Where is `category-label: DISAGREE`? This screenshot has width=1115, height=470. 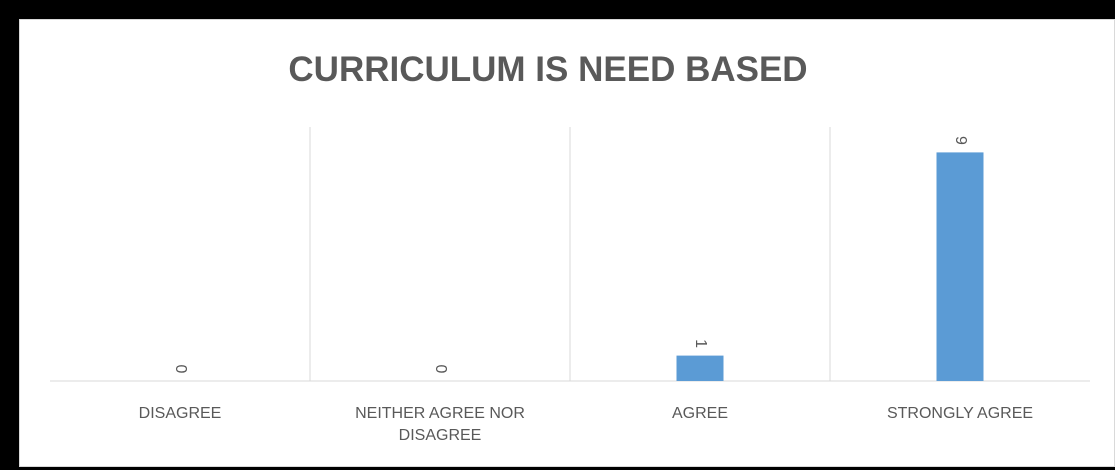
category-label: DISAGREE is located at coordinates (180, 413).